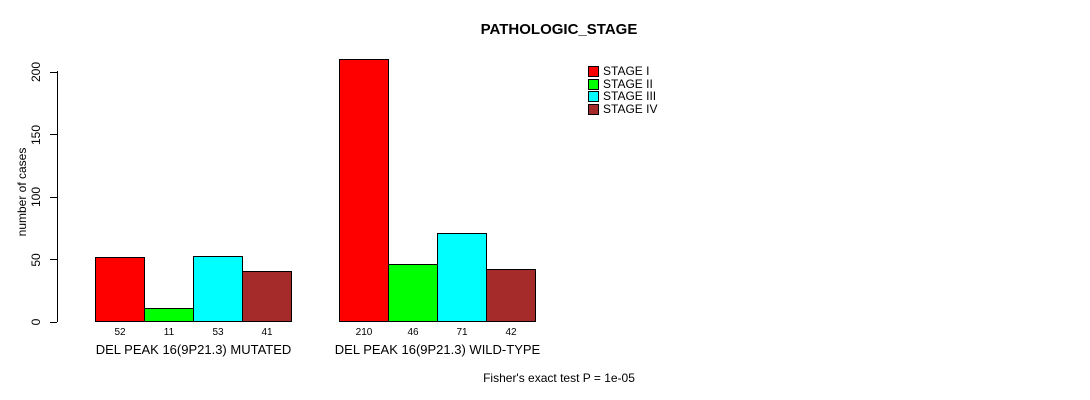 The width and height of the screenshot is (1090, 400). Describe the element at coordinates (36, 197) in the screenshot. I see `y-tick-label: 100` at that location.